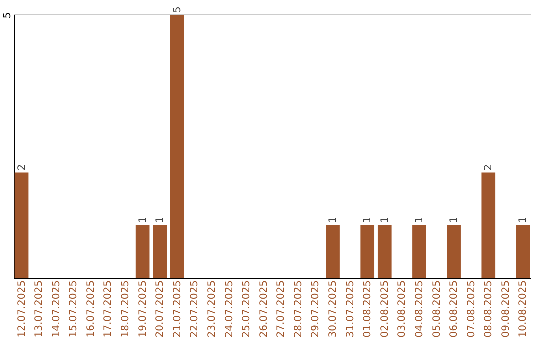 This screenshot has width=540, height=340. I want to click on x-tick-label: 16.07.2025, so click(91, 309).